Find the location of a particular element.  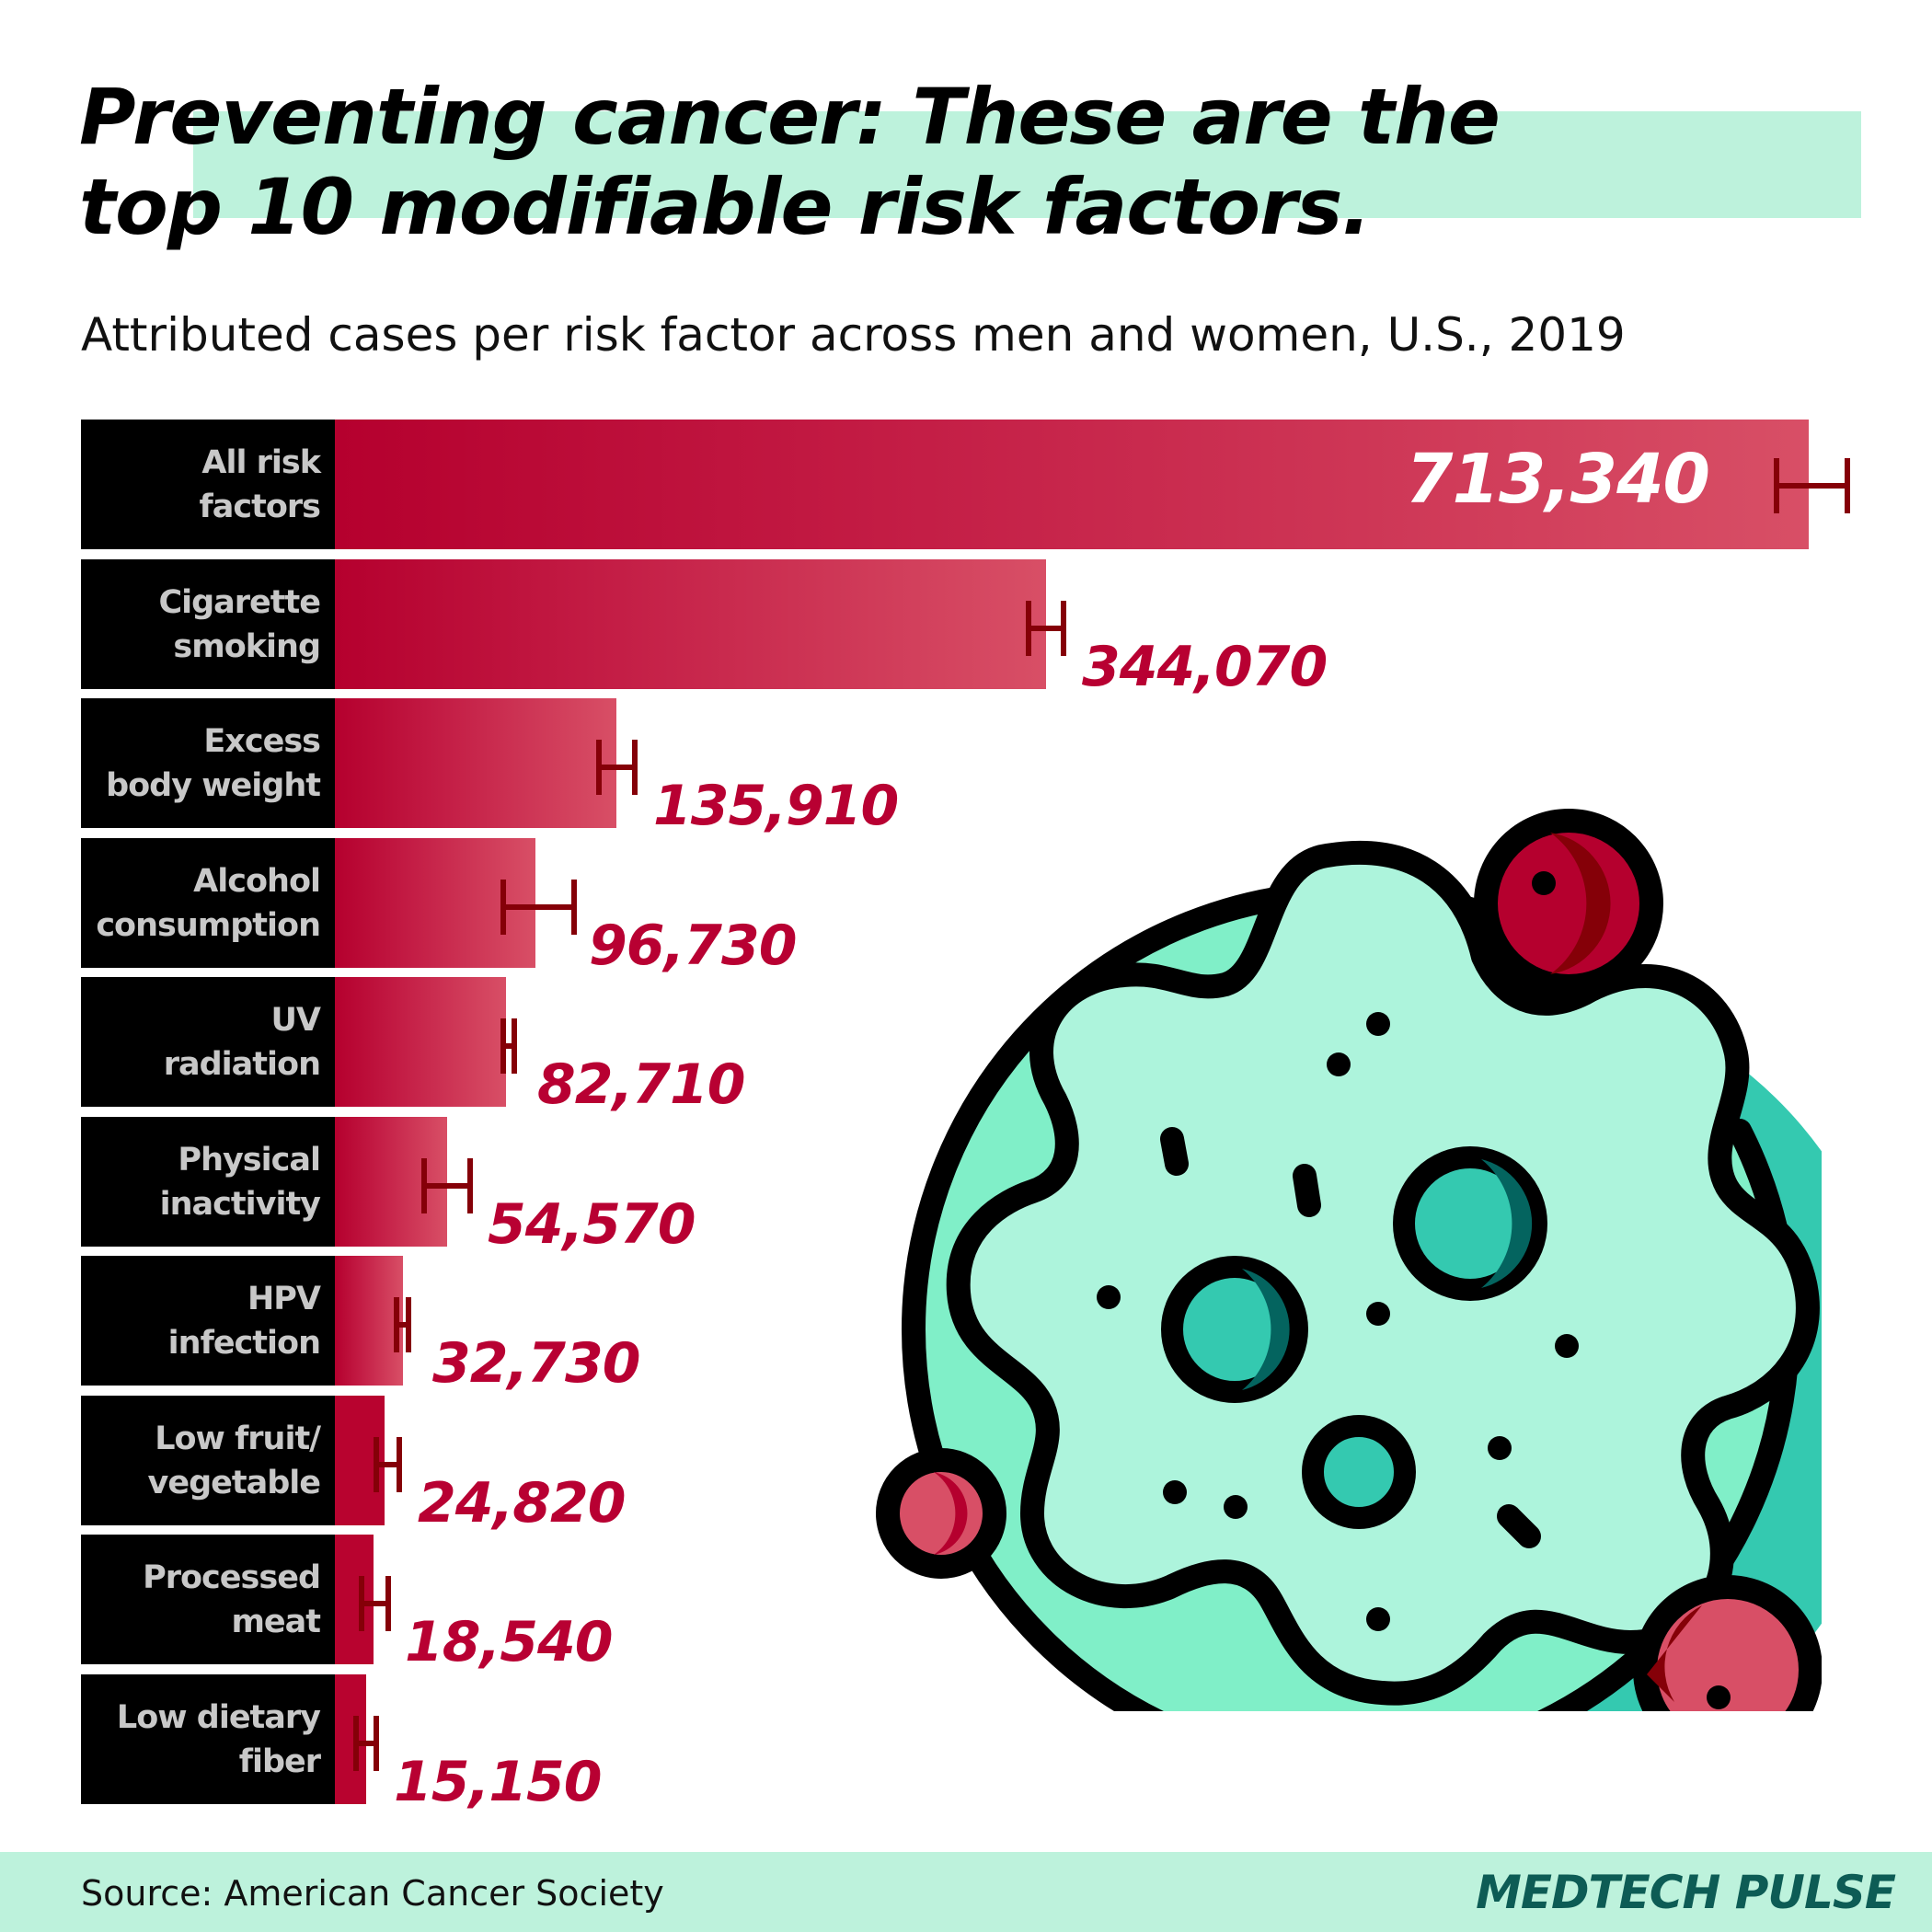

bar-row-excess-body-weight: Excess body weight 135,910 is located at coordinates (587, 768).